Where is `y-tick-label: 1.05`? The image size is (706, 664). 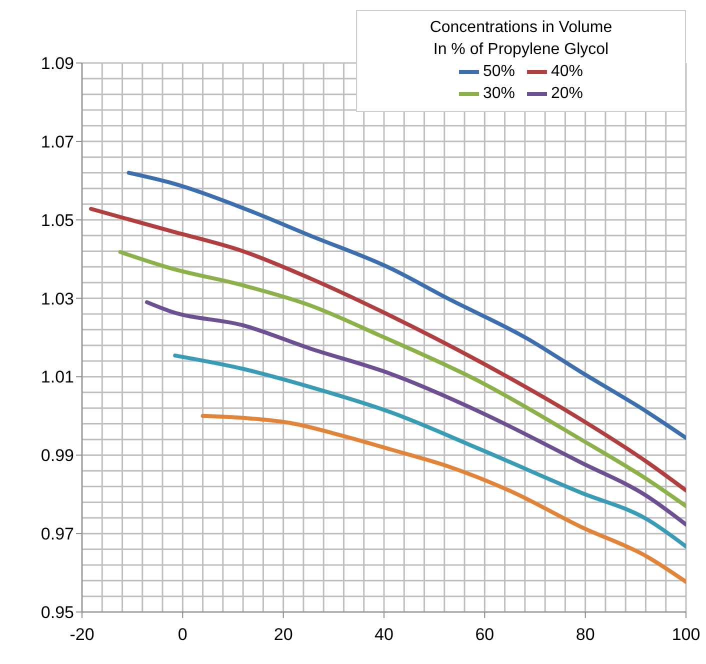 y-tick-label: 1.05 is located at coordinates (57, 220).